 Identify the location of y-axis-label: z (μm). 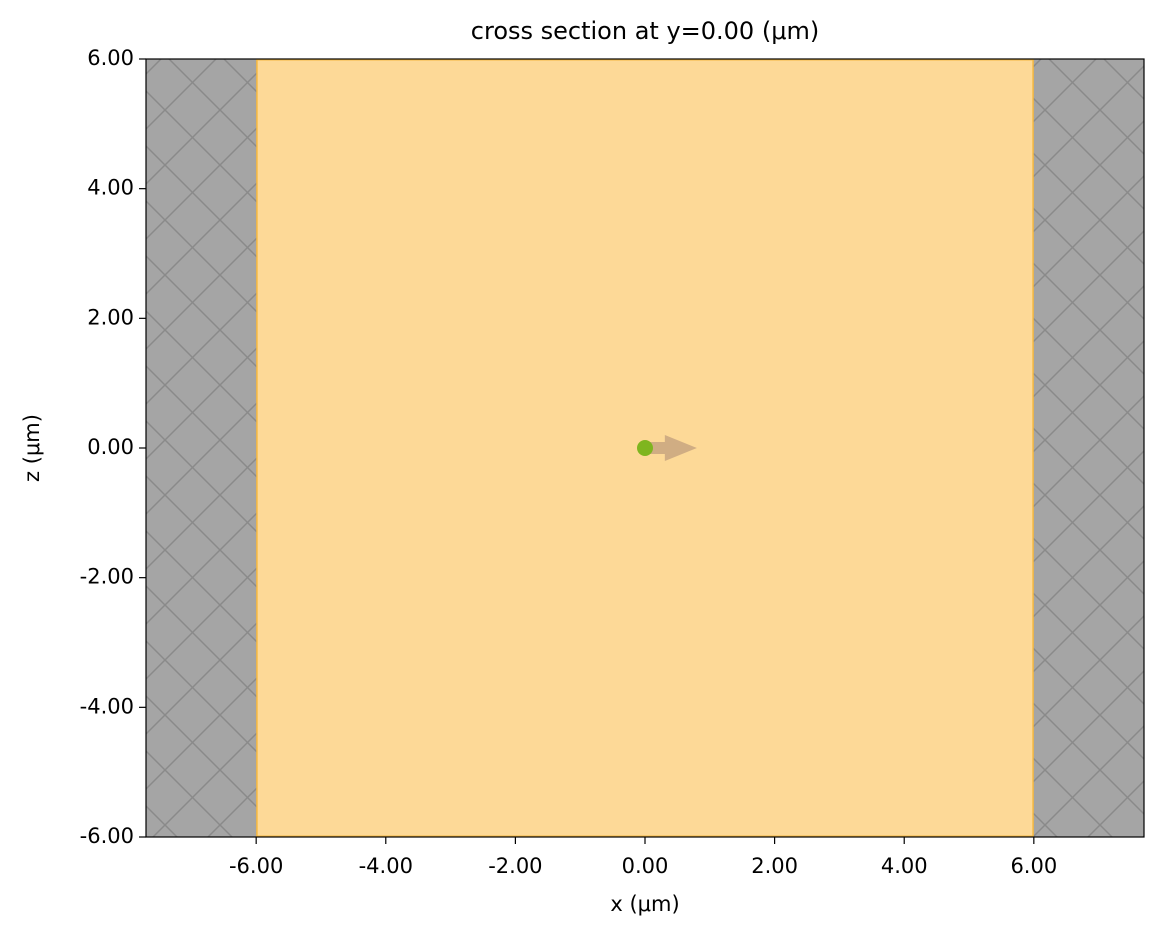
(32, 448).